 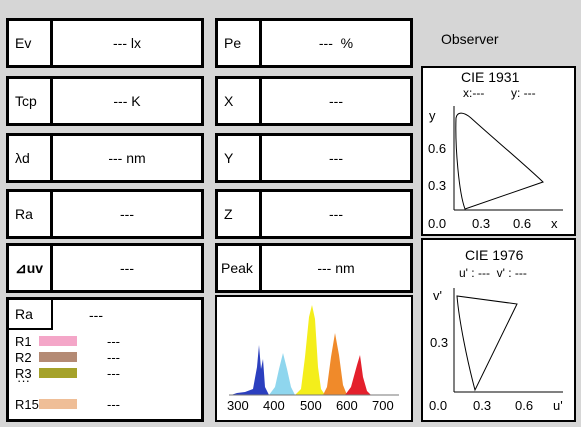 I want to click on cie1931-x-readout: x:---, so click(x=473, y=93).